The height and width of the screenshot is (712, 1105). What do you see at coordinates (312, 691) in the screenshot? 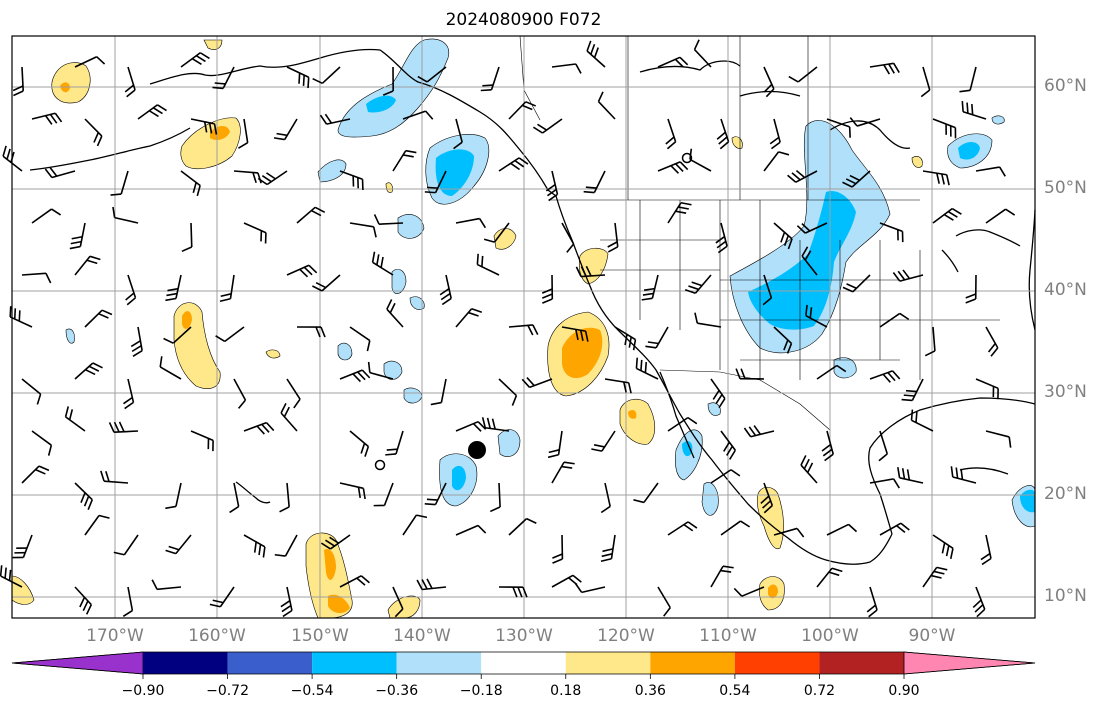
I see `colorbar-tick-label: −0.54` at bounding box center [312, 691].